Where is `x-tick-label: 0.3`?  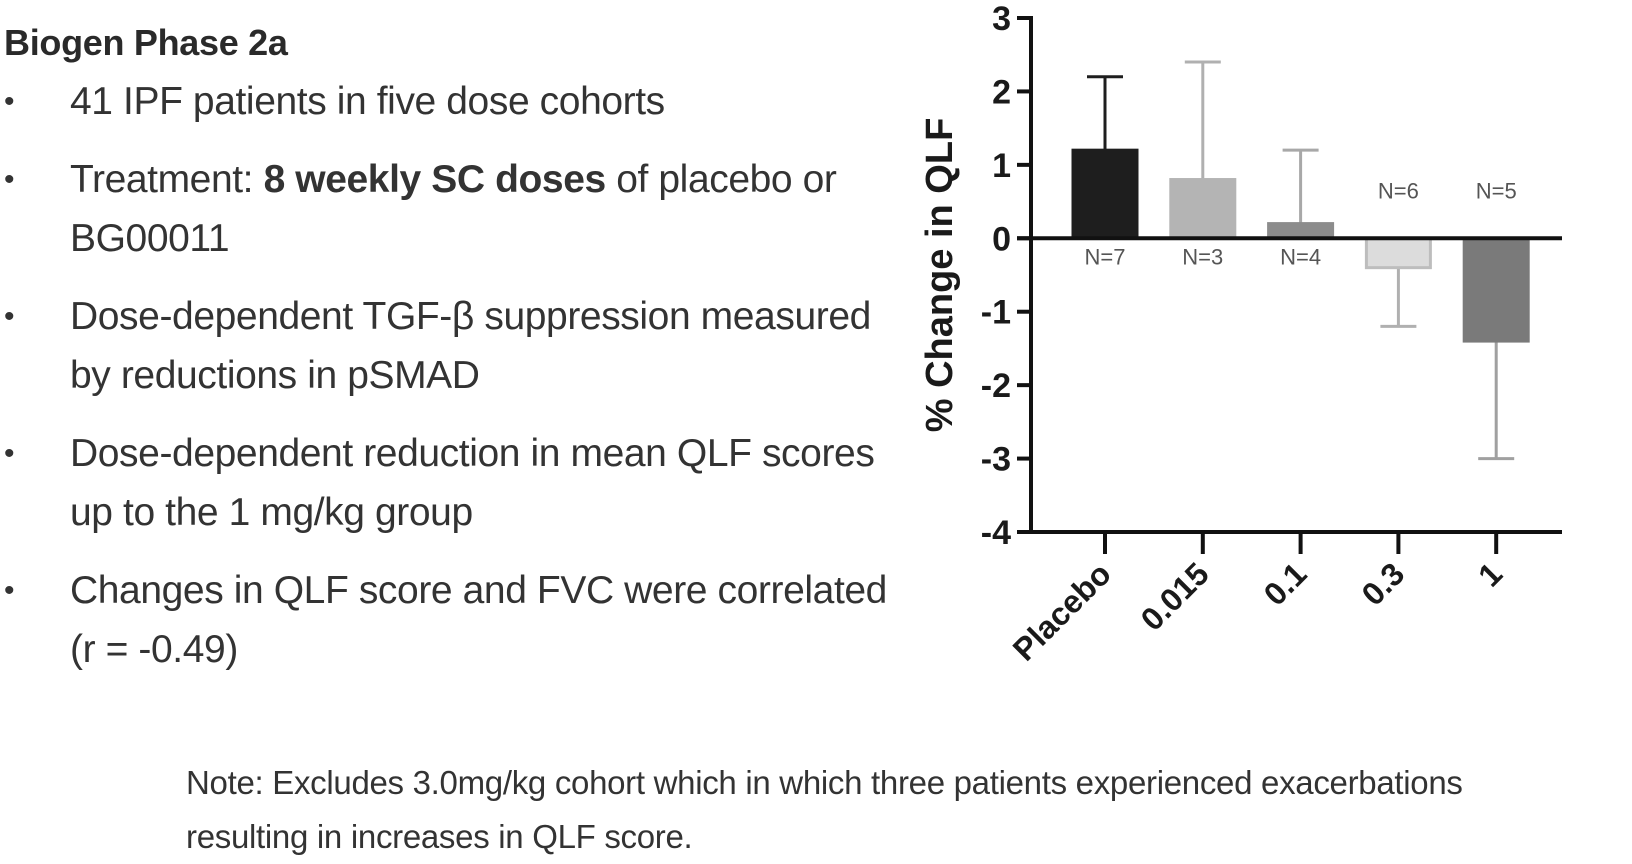 x-tick-label: 0.3 is located at coordinates (1382, 583).